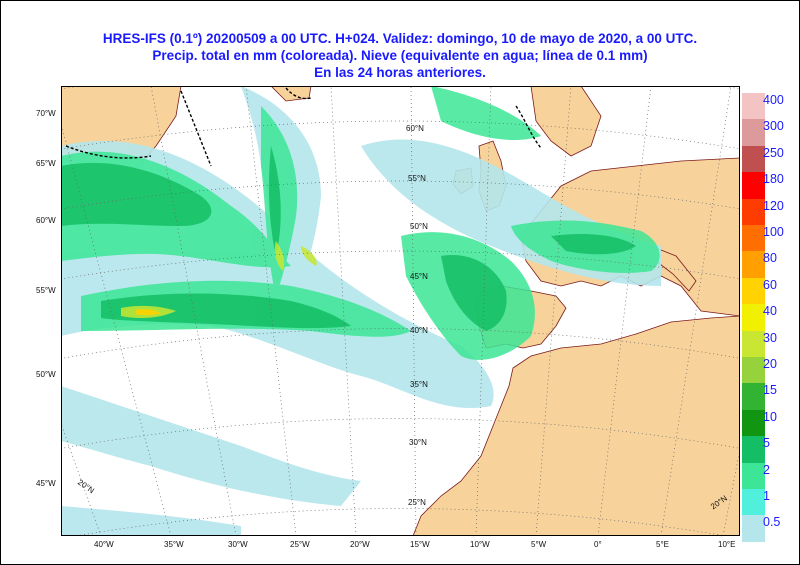  What do you see at coordinates (104, 544) in the screenshot?
I see `bottom-label-0: 40°W` at bounding box center [104, 544].